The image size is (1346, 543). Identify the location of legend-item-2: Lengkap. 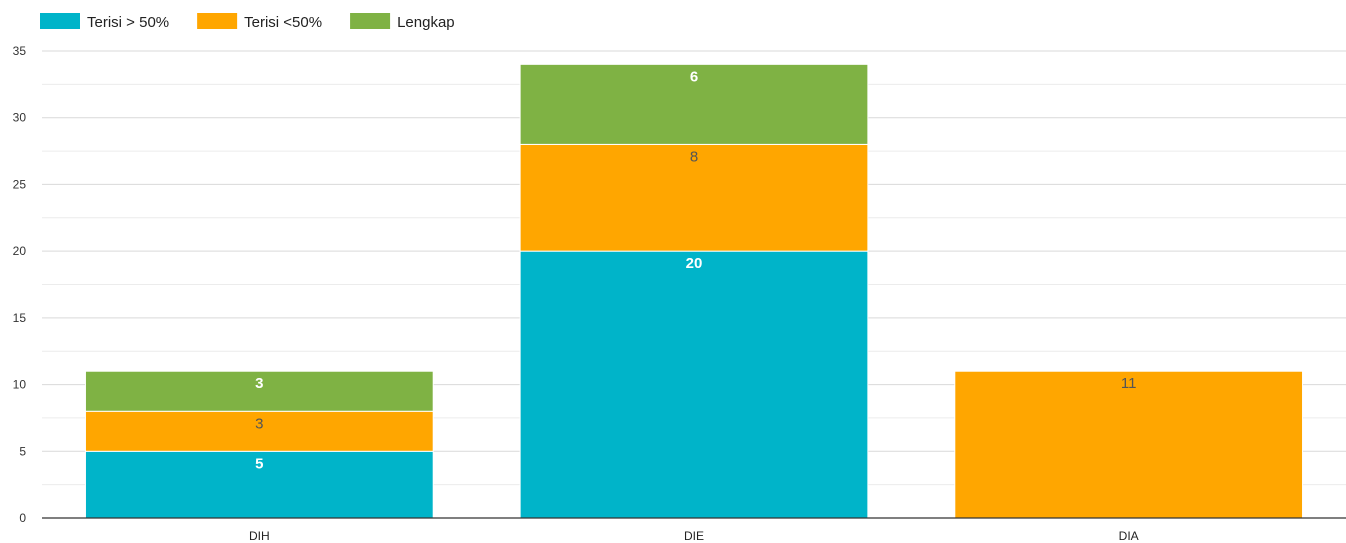
(402, 22).